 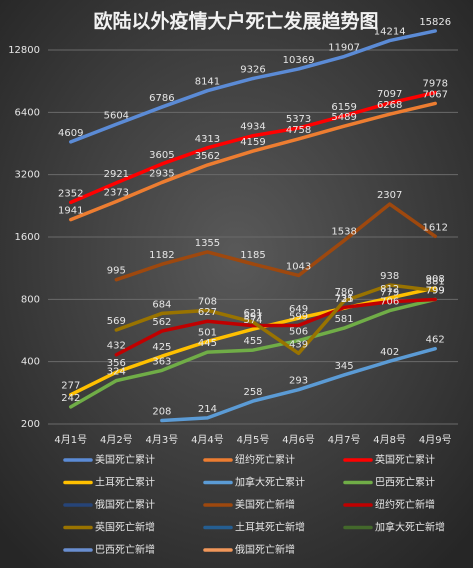 What do you see at coordinates (27, 112) in the screenshot?
I see `y-tick-label: 6400` at bounding box center [27, 112].